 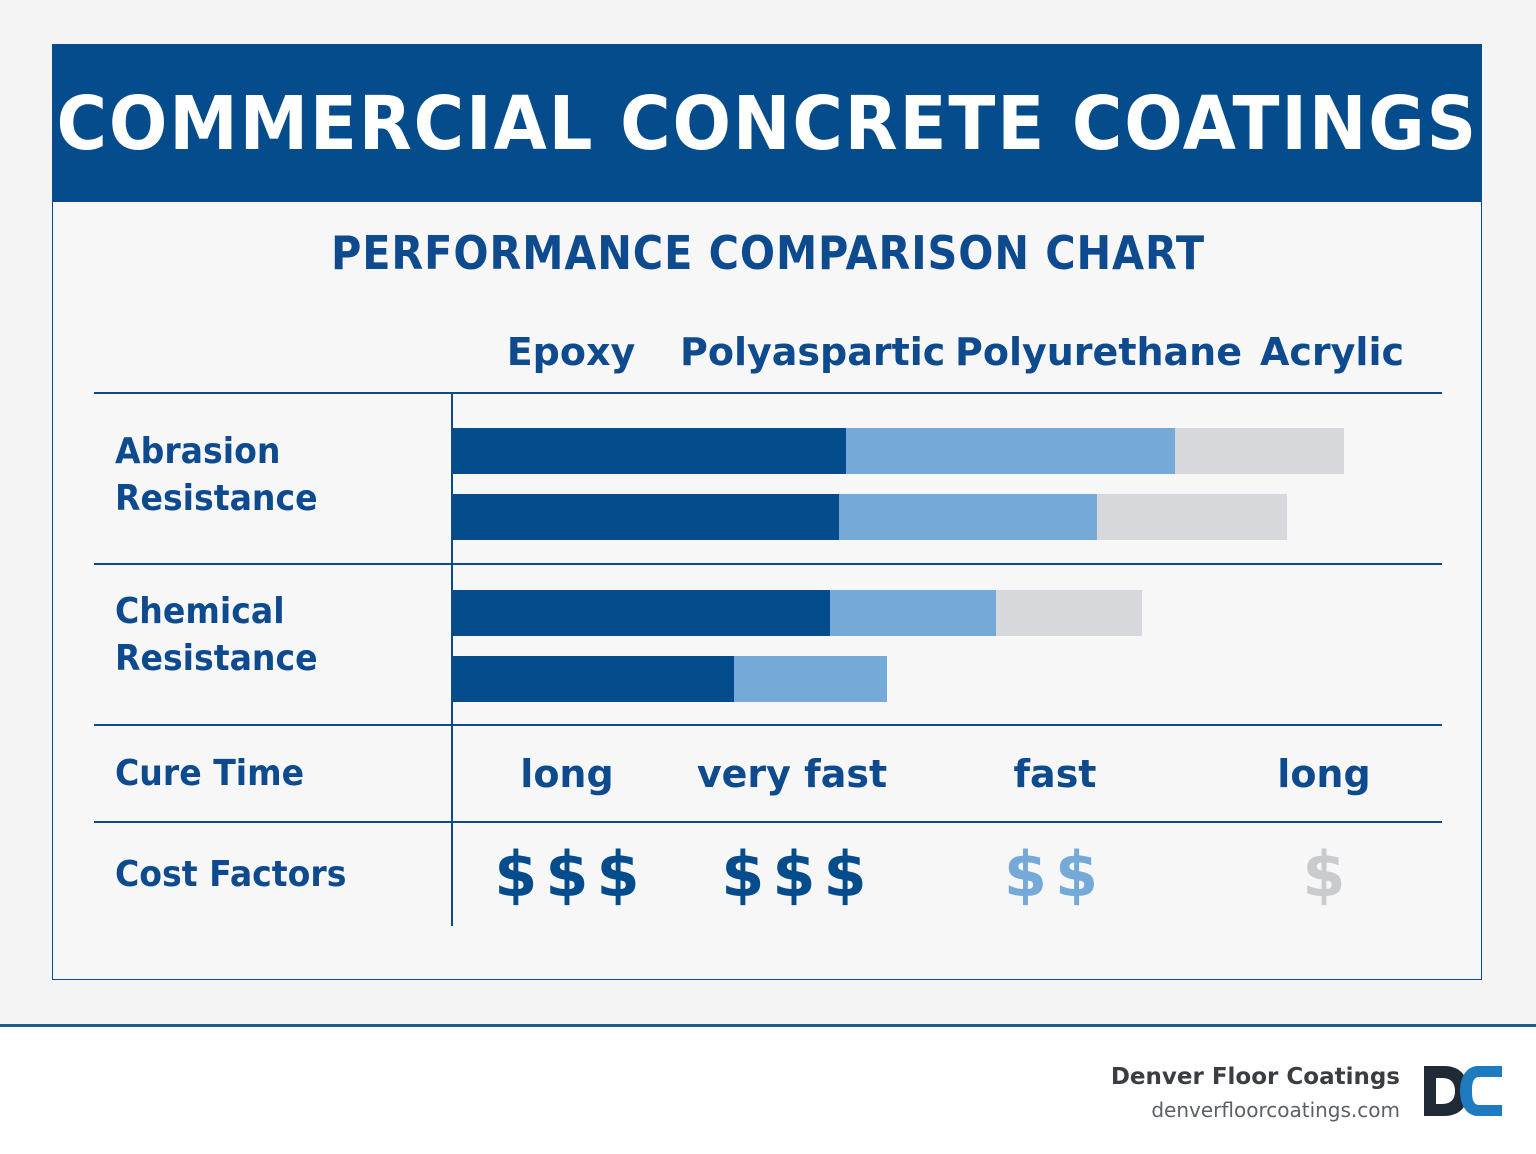 What do you see at coordinates (913, 613) in the screenshot?
I see `bar-row1-bar0-segment1` at bounding box center [913, 613].